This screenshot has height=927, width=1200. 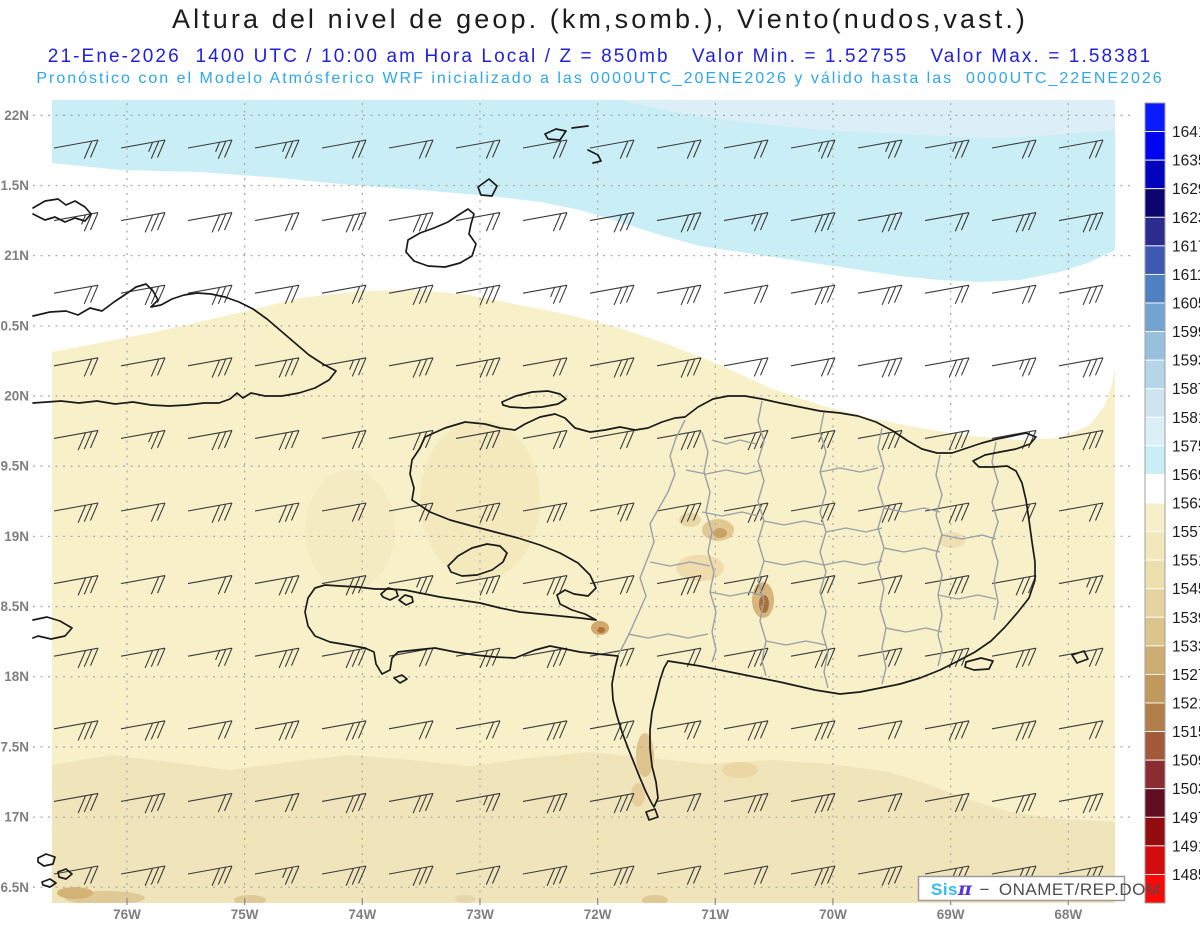 What do you see at coordinates (14, 746) in the screenshot?
I see `y-axis-tick-label: 7.5N` at bounding box center [14, 746].